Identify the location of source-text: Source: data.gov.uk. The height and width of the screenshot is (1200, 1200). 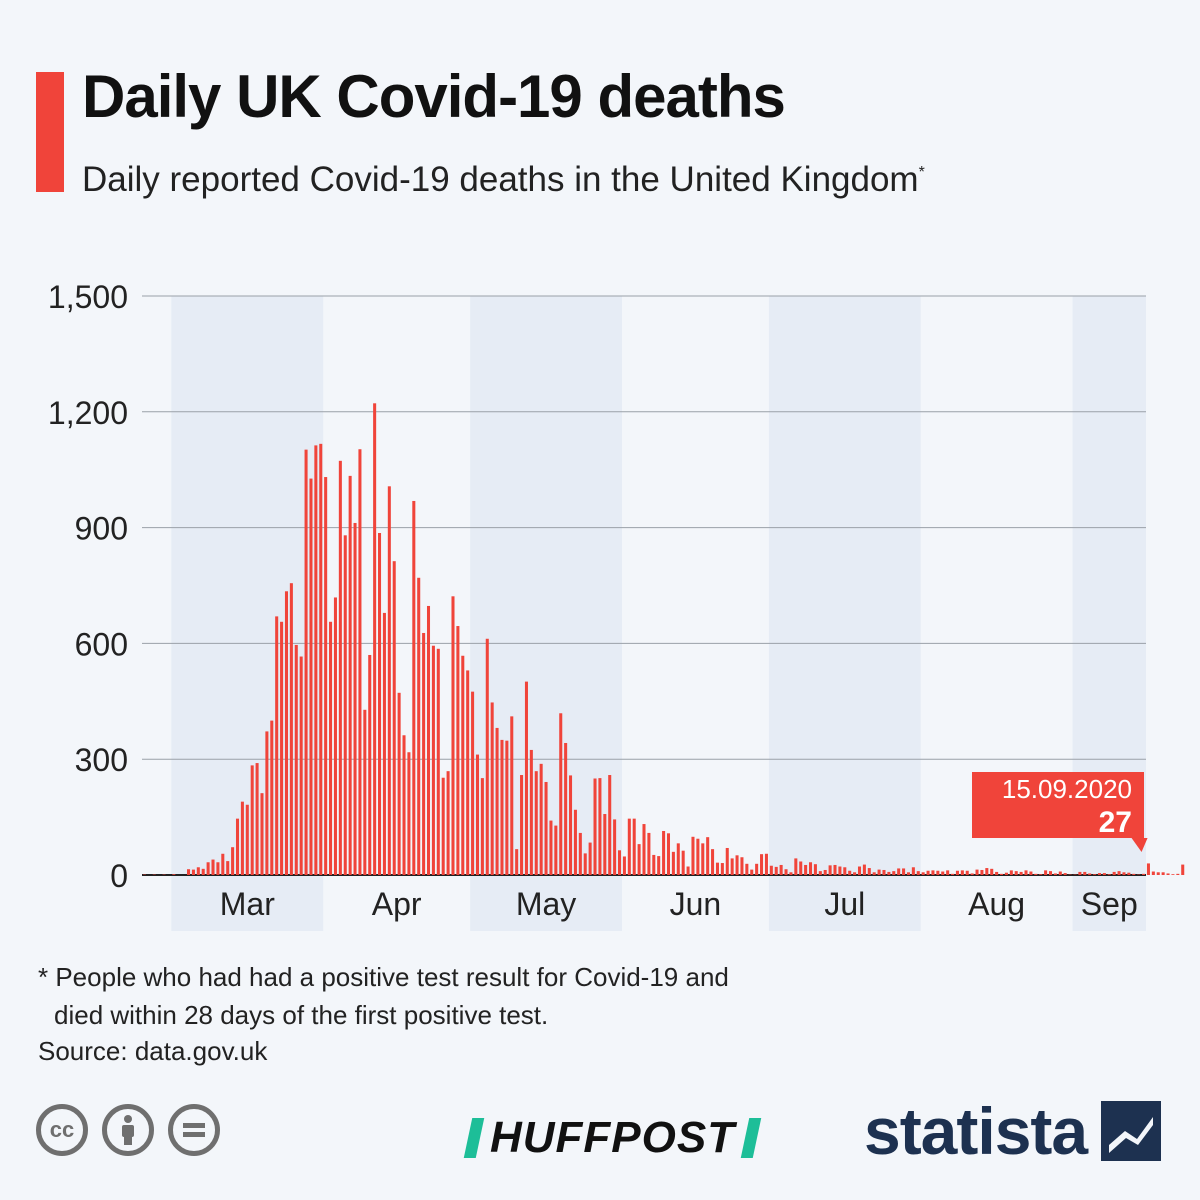
(153, 1051).